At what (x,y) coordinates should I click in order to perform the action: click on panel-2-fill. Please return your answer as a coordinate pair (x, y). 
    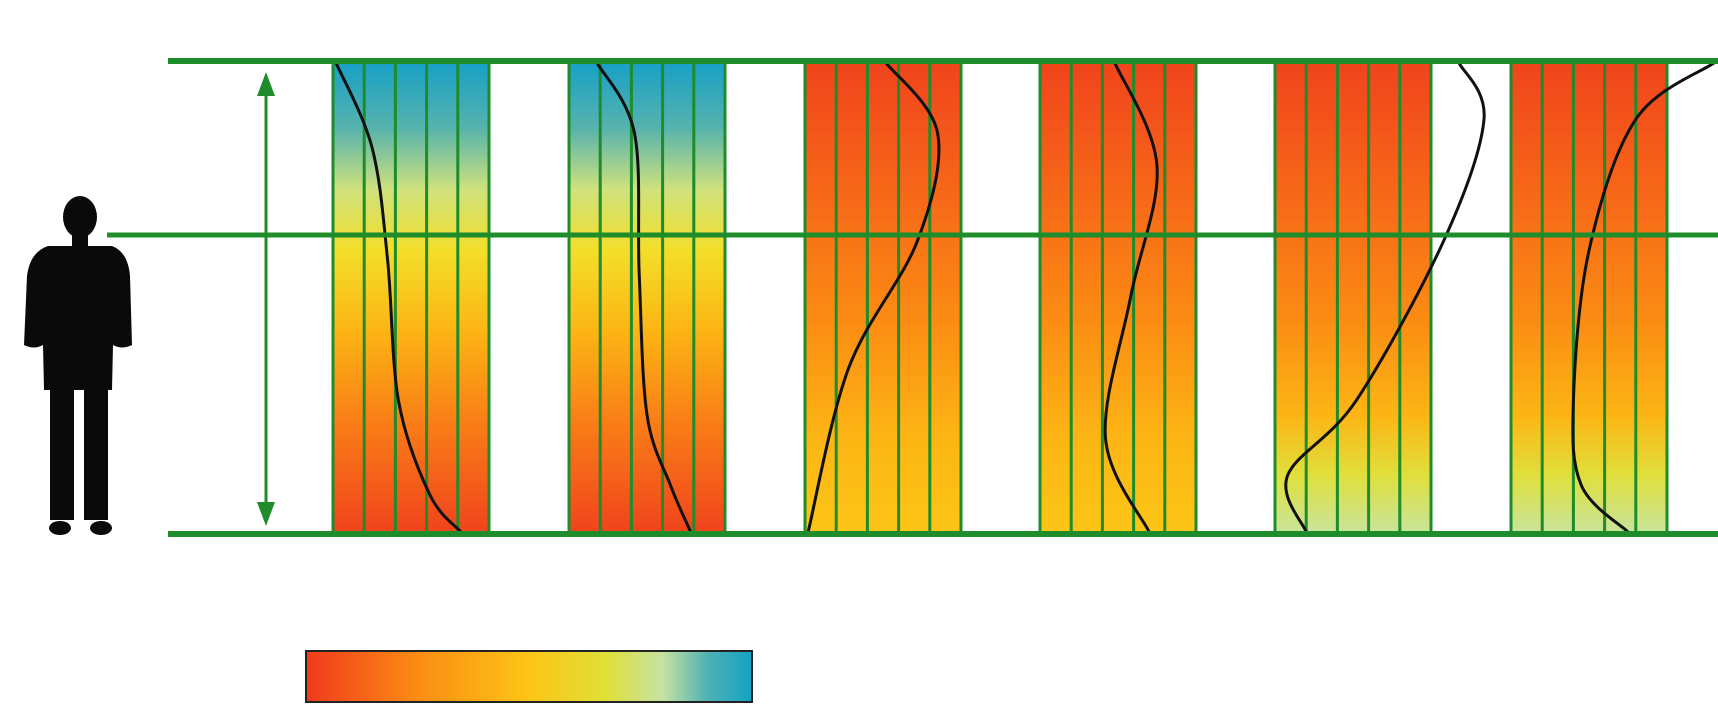
    Looking at the image, I should click on (647, 297).